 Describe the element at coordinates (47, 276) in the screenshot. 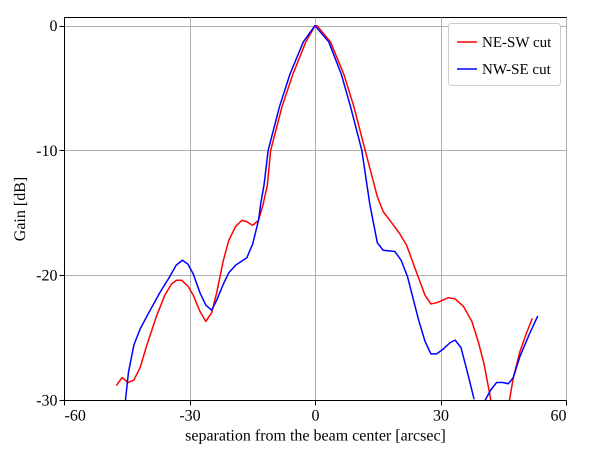

I see `y-tick-label: -20` at that location.